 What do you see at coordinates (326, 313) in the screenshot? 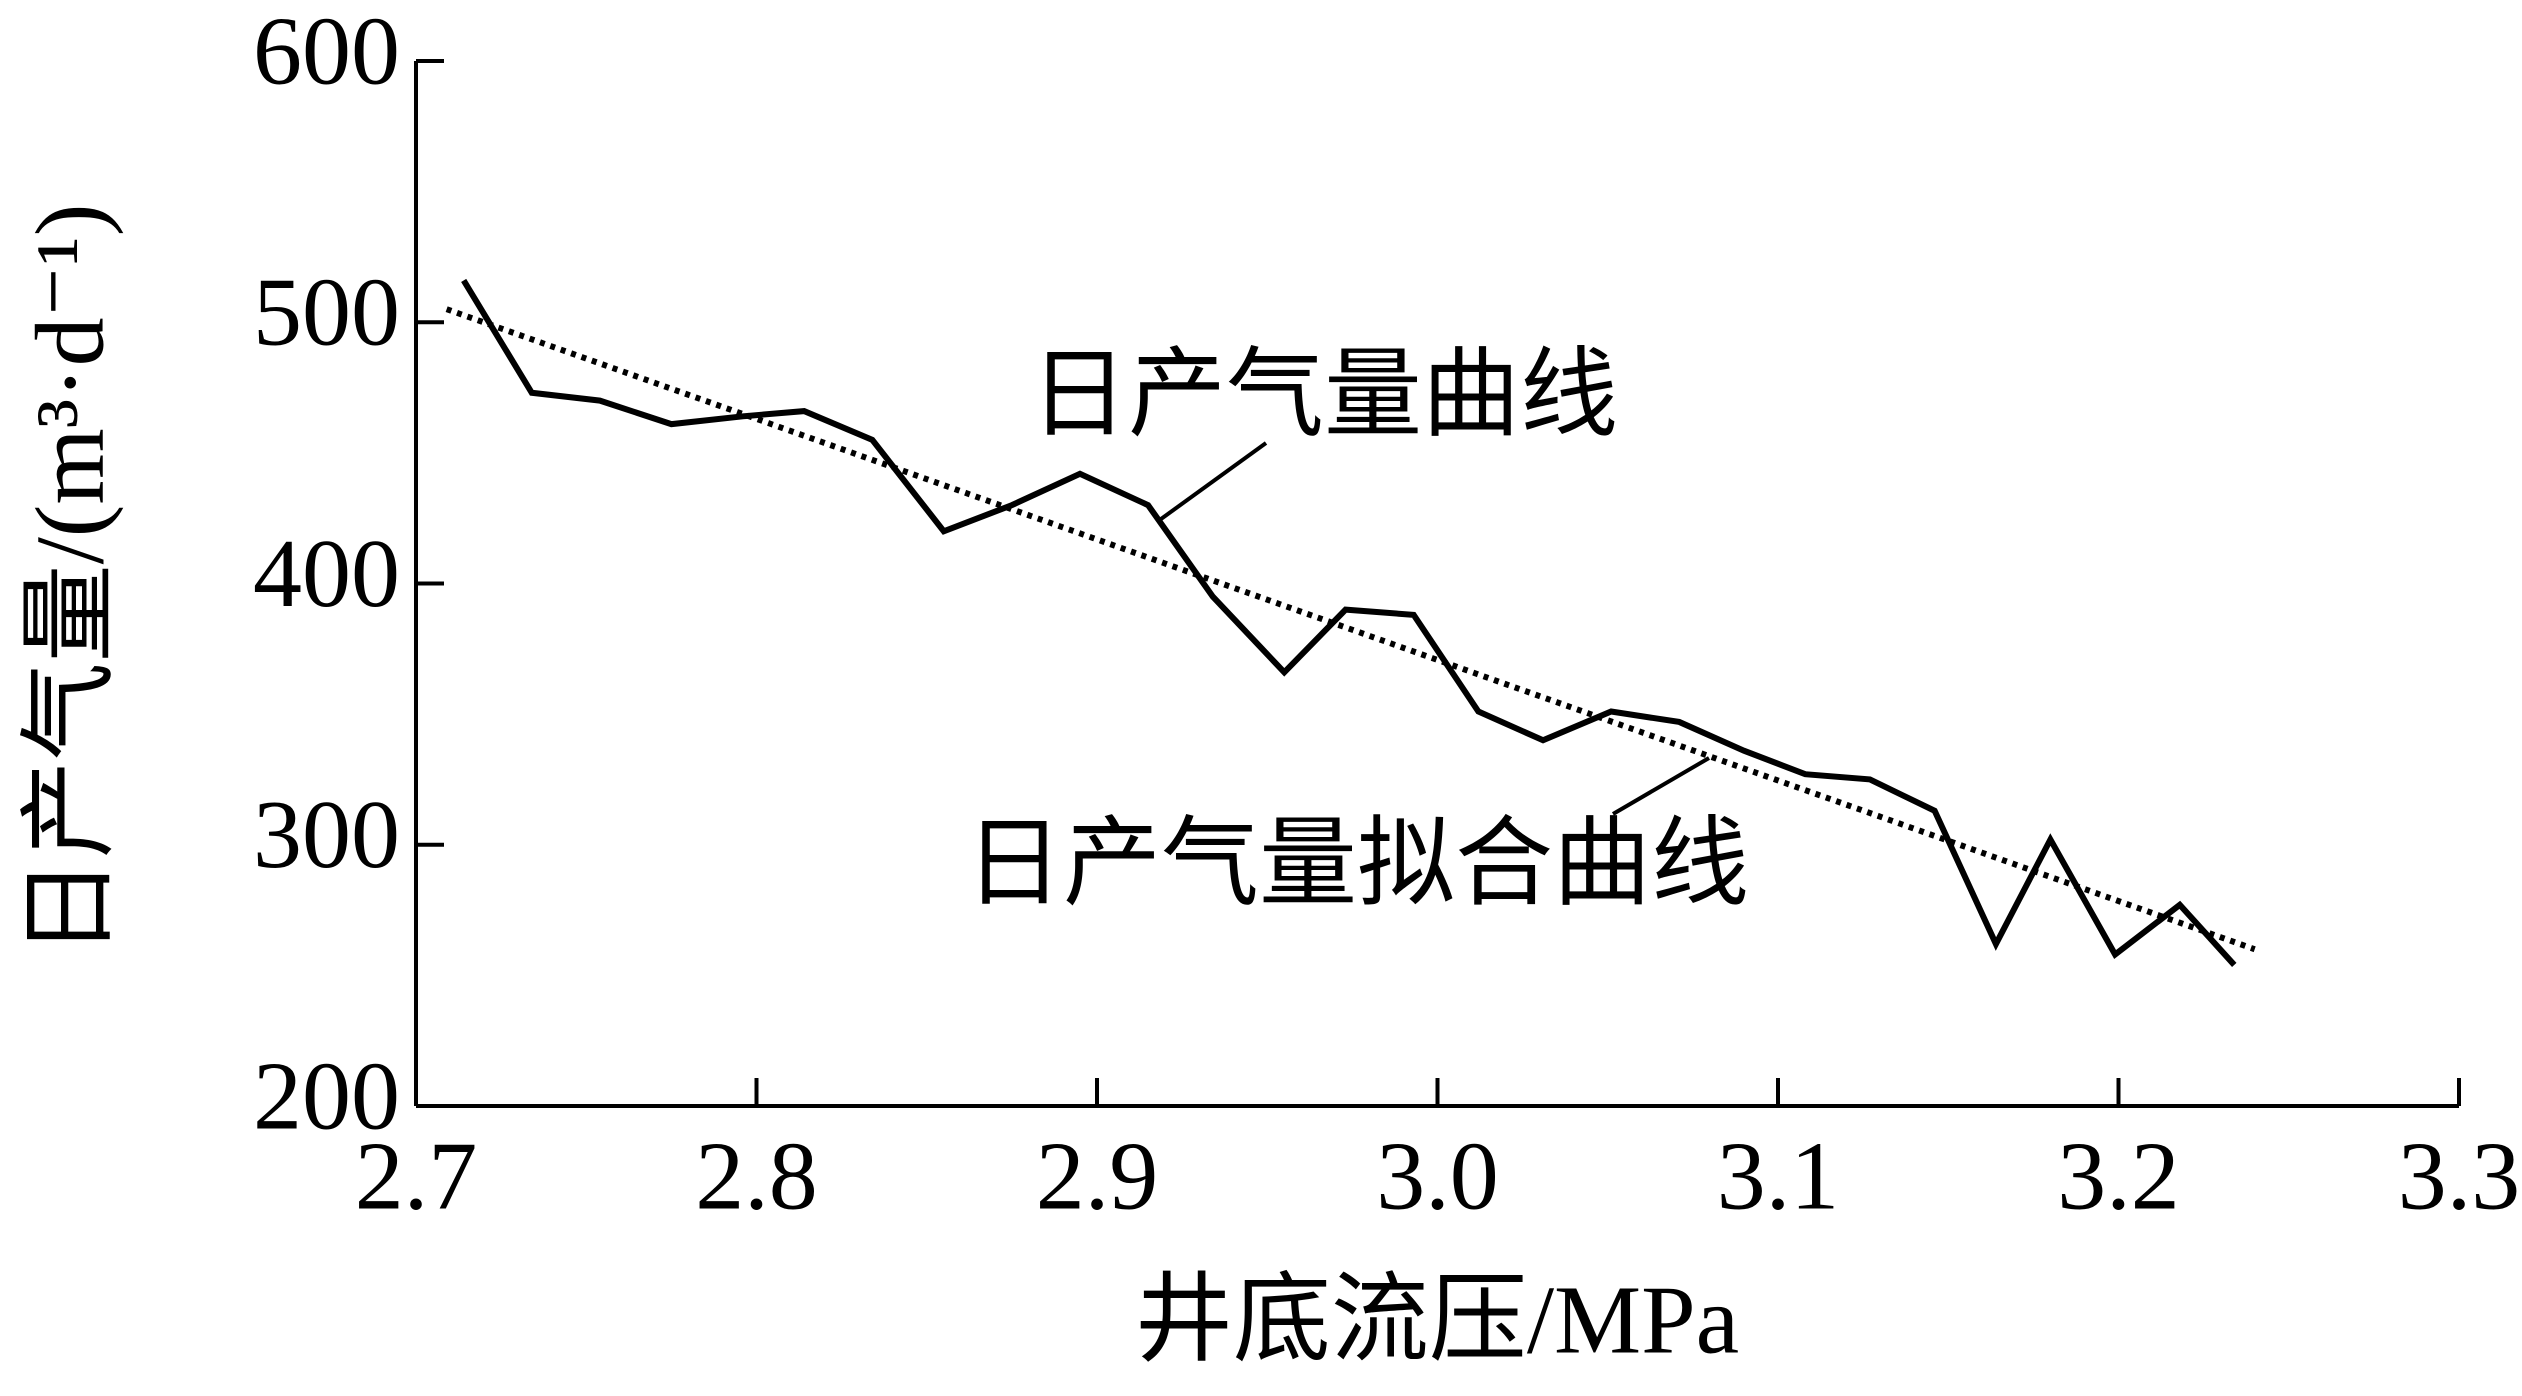
I see `y-tick-label: 500` at bounding box center [326, 313].